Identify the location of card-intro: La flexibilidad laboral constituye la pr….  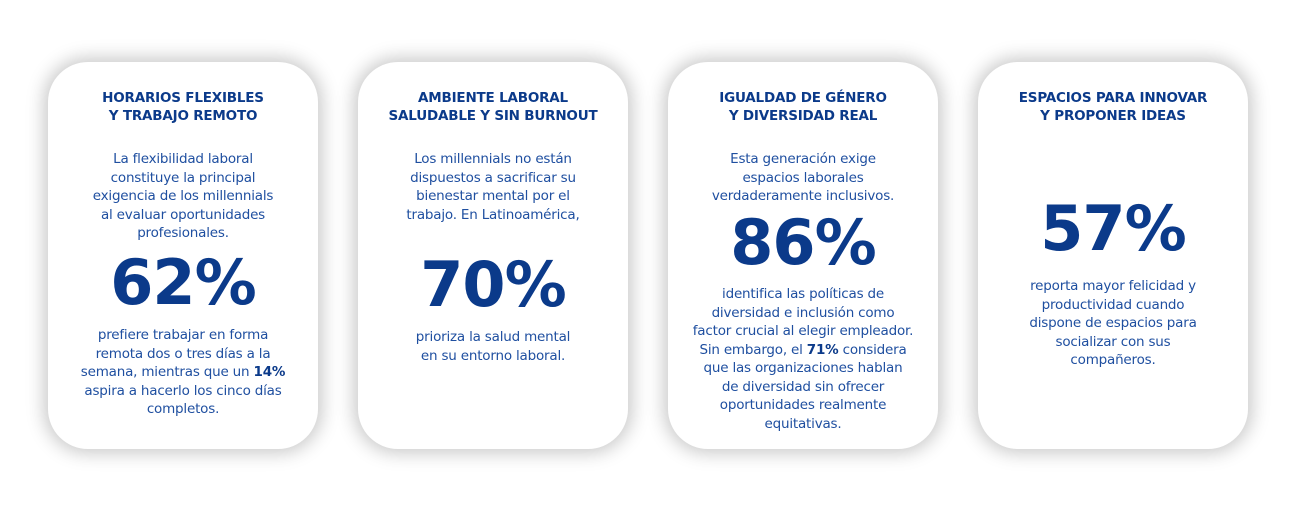
(183, 196).